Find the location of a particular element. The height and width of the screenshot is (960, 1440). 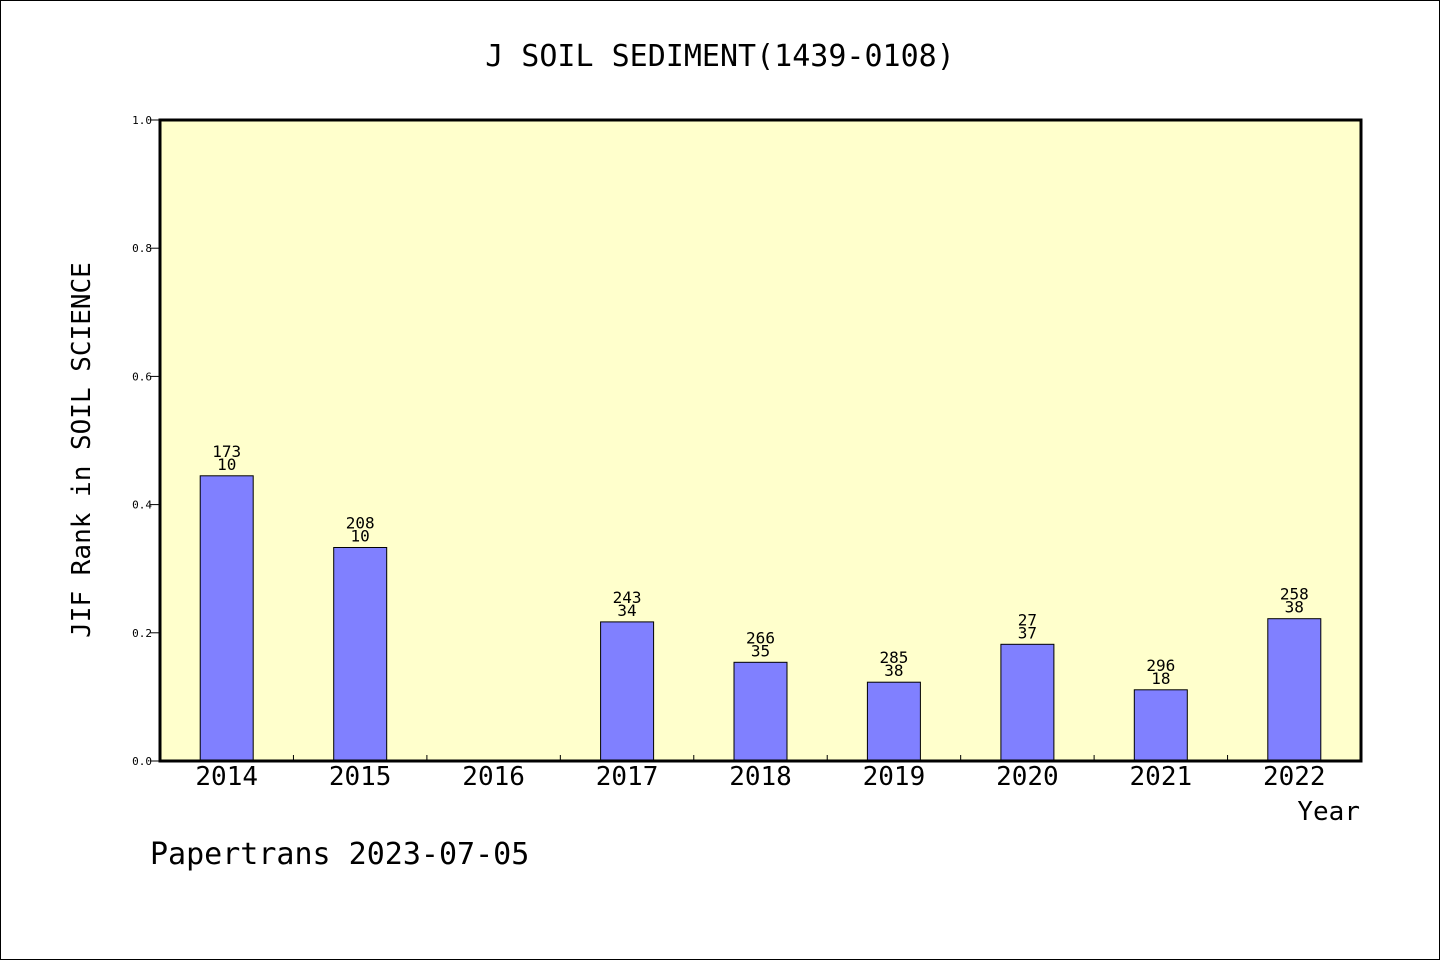

y-tick-label-0.2: 0.2 is located at coordinates (142, 633).